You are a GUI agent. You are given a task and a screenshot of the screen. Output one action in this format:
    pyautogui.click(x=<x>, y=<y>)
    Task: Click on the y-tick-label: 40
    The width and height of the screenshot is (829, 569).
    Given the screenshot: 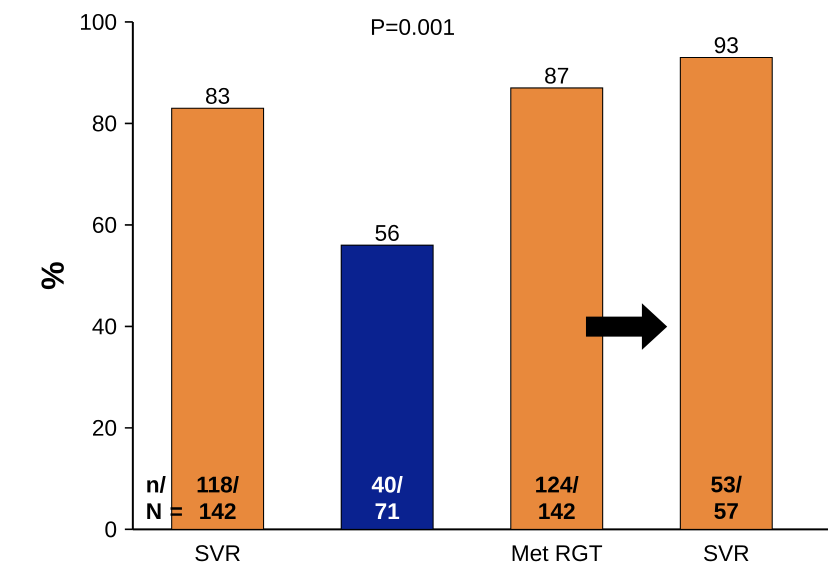 What is the action you would take?
    pyautogui.click(x=104, y=326)
    